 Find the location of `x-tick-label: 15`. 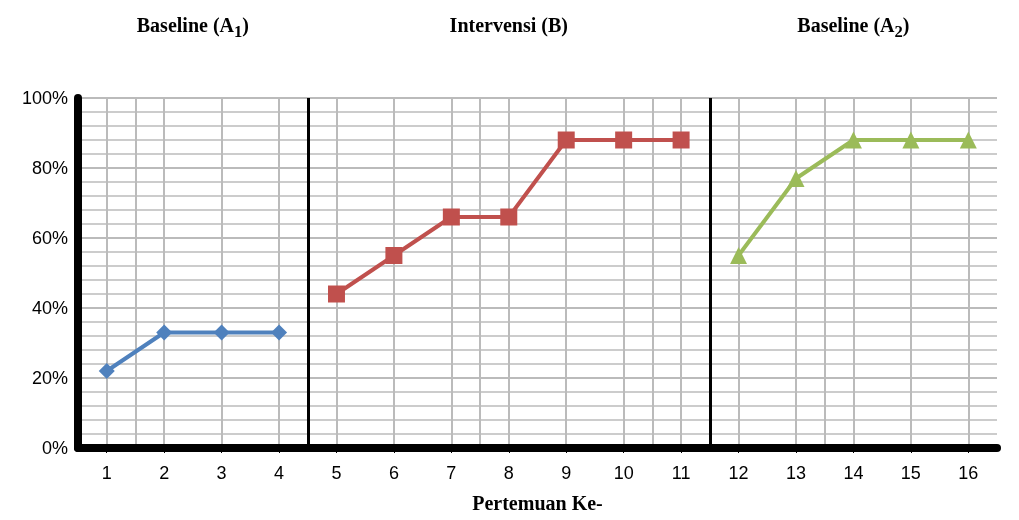

x-tick-label: 15 is located at coordinates (910, 473).